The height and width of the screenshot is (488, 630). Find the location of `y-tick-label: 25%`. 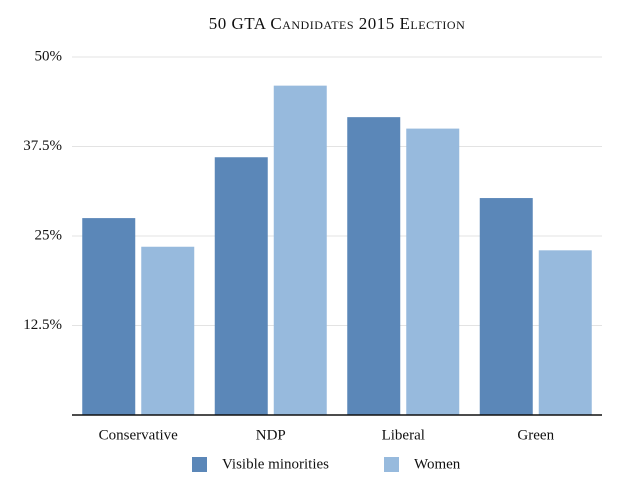

y-tick-label: 25% is located at coordinates (49, 235).